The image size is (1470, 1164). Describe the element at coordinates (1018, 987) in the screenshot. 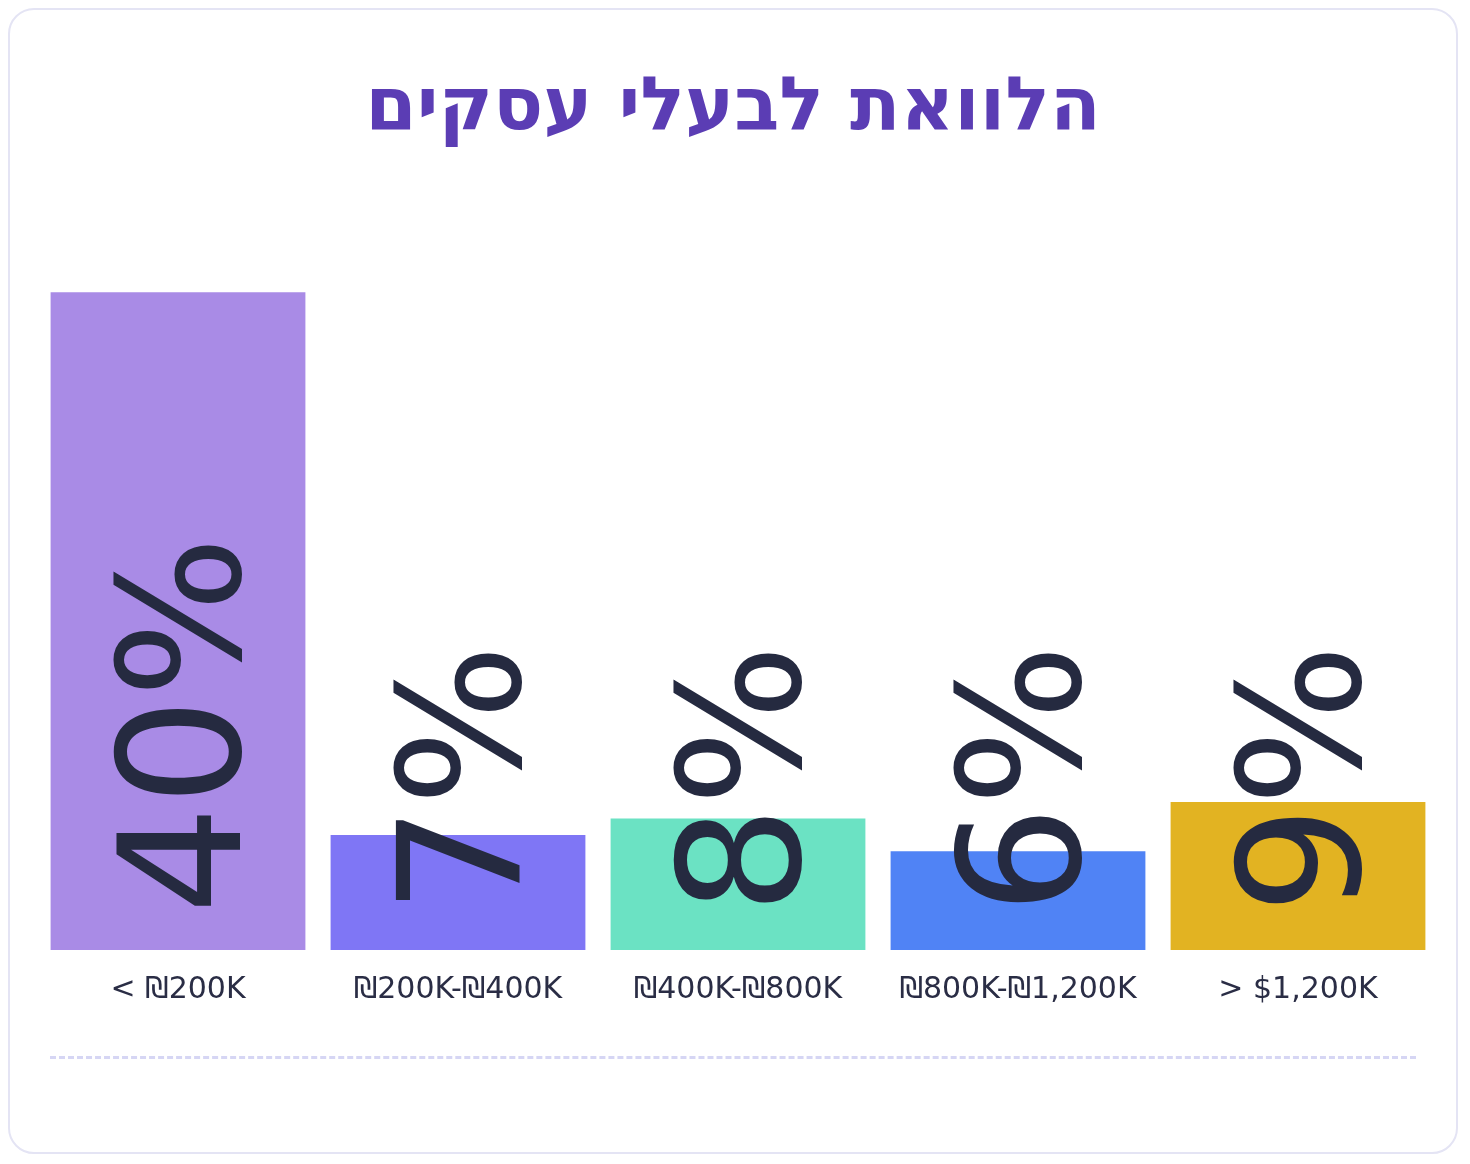

I see `x-tick-label: ₪800K-₪1,200K` at that location.